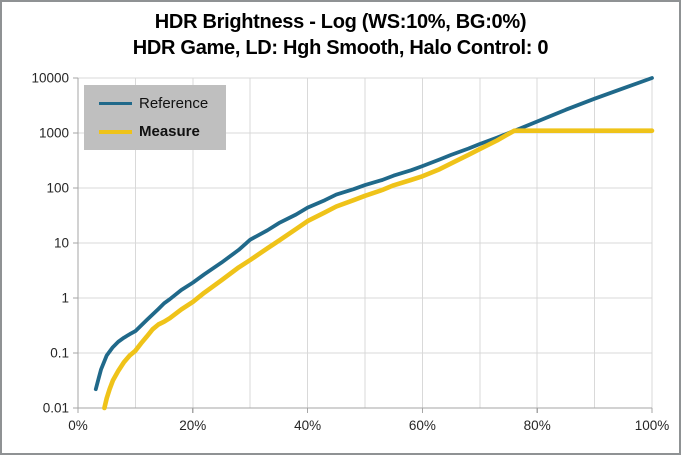  Describe the element at coordinates (50, 78) in the screenshot. I see `y-tick-label: 10000` at that location.